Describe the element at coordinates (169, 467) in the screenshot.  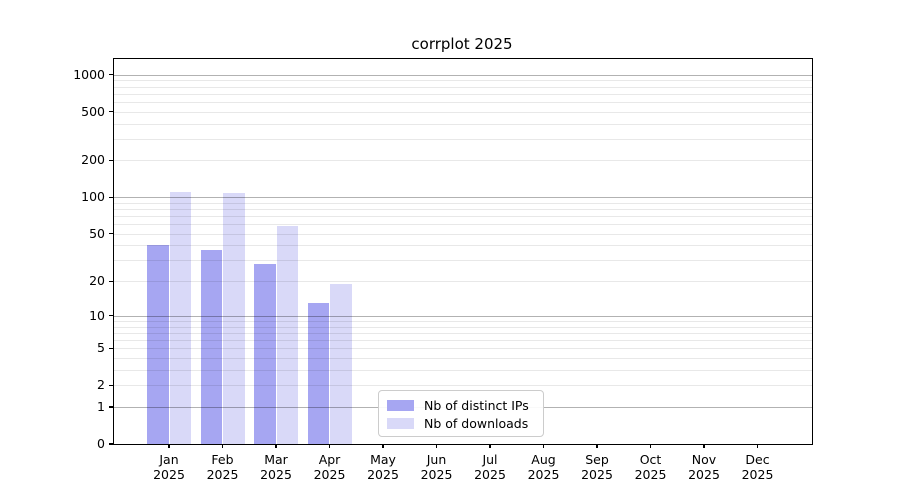
I see `x-tick-label: Jan 2025` at that location.